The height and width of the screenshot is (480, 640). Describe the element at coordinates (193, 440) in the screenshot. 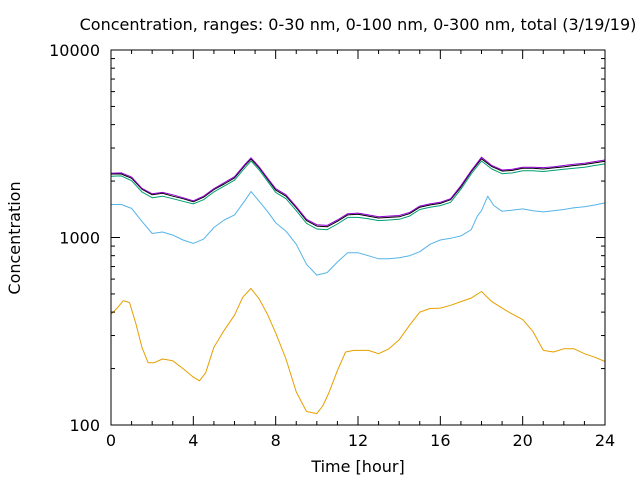

I see `x-tick-label: 4` at that location.